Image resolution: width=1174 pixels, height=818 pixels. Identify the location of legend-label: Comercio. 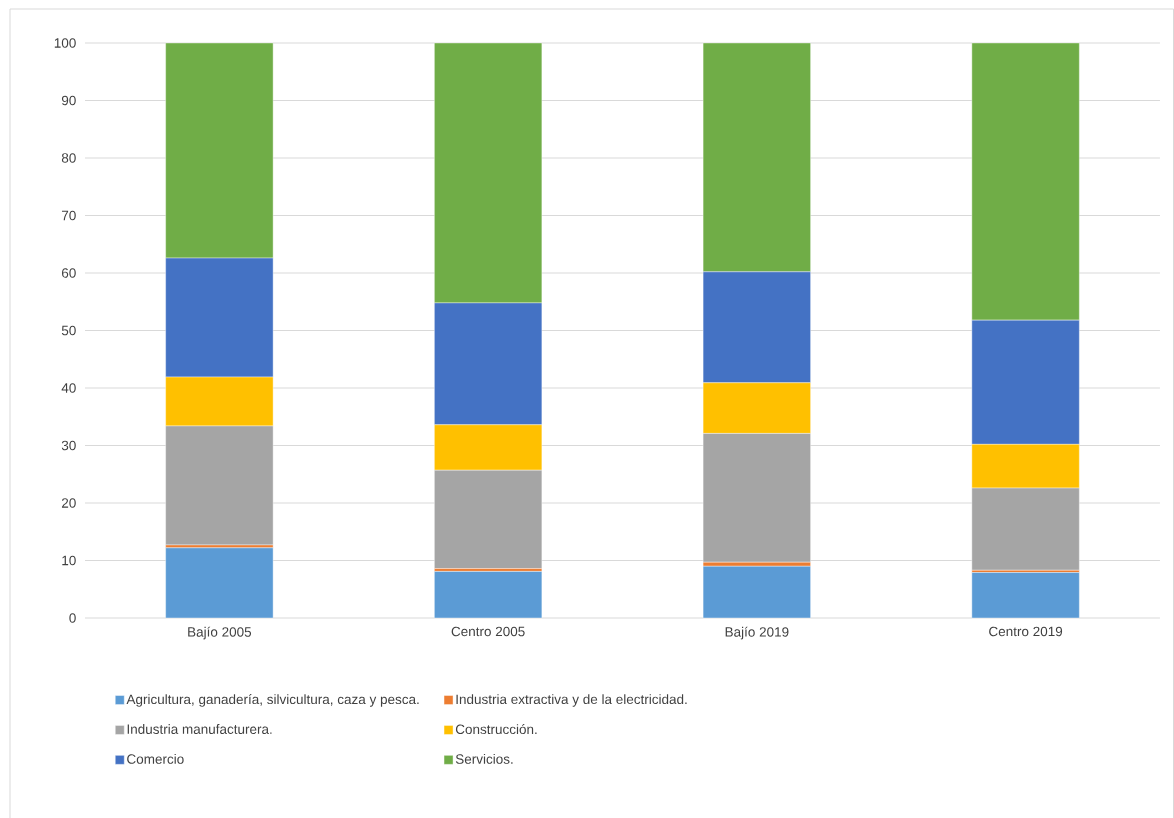
(155, 758).